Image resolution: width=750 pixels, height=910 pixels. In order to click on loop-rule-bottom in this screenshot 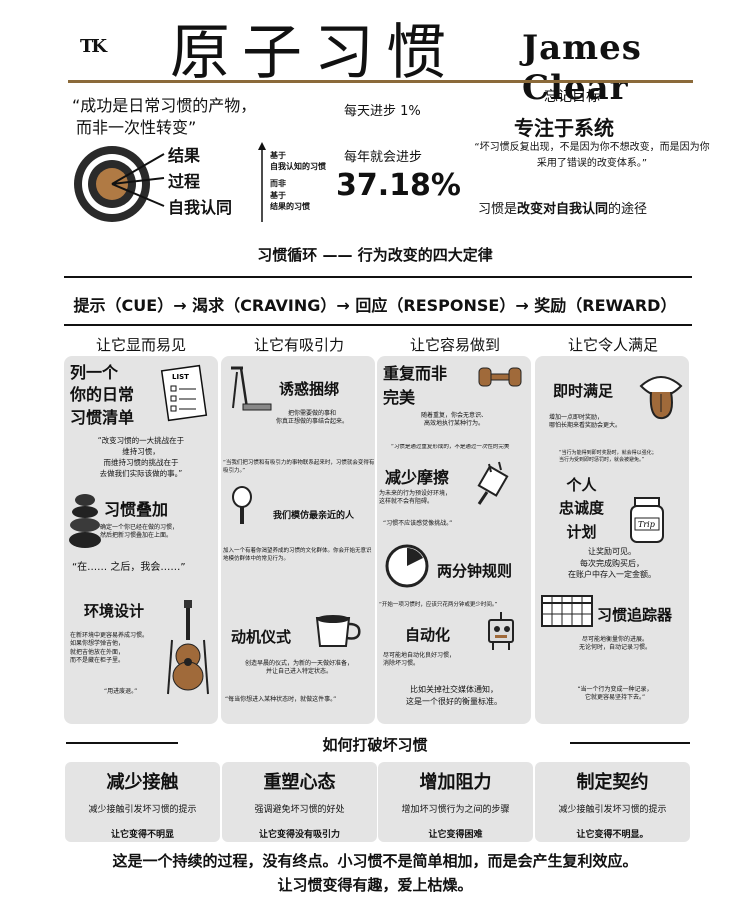, I will do `click(378, 325)`.